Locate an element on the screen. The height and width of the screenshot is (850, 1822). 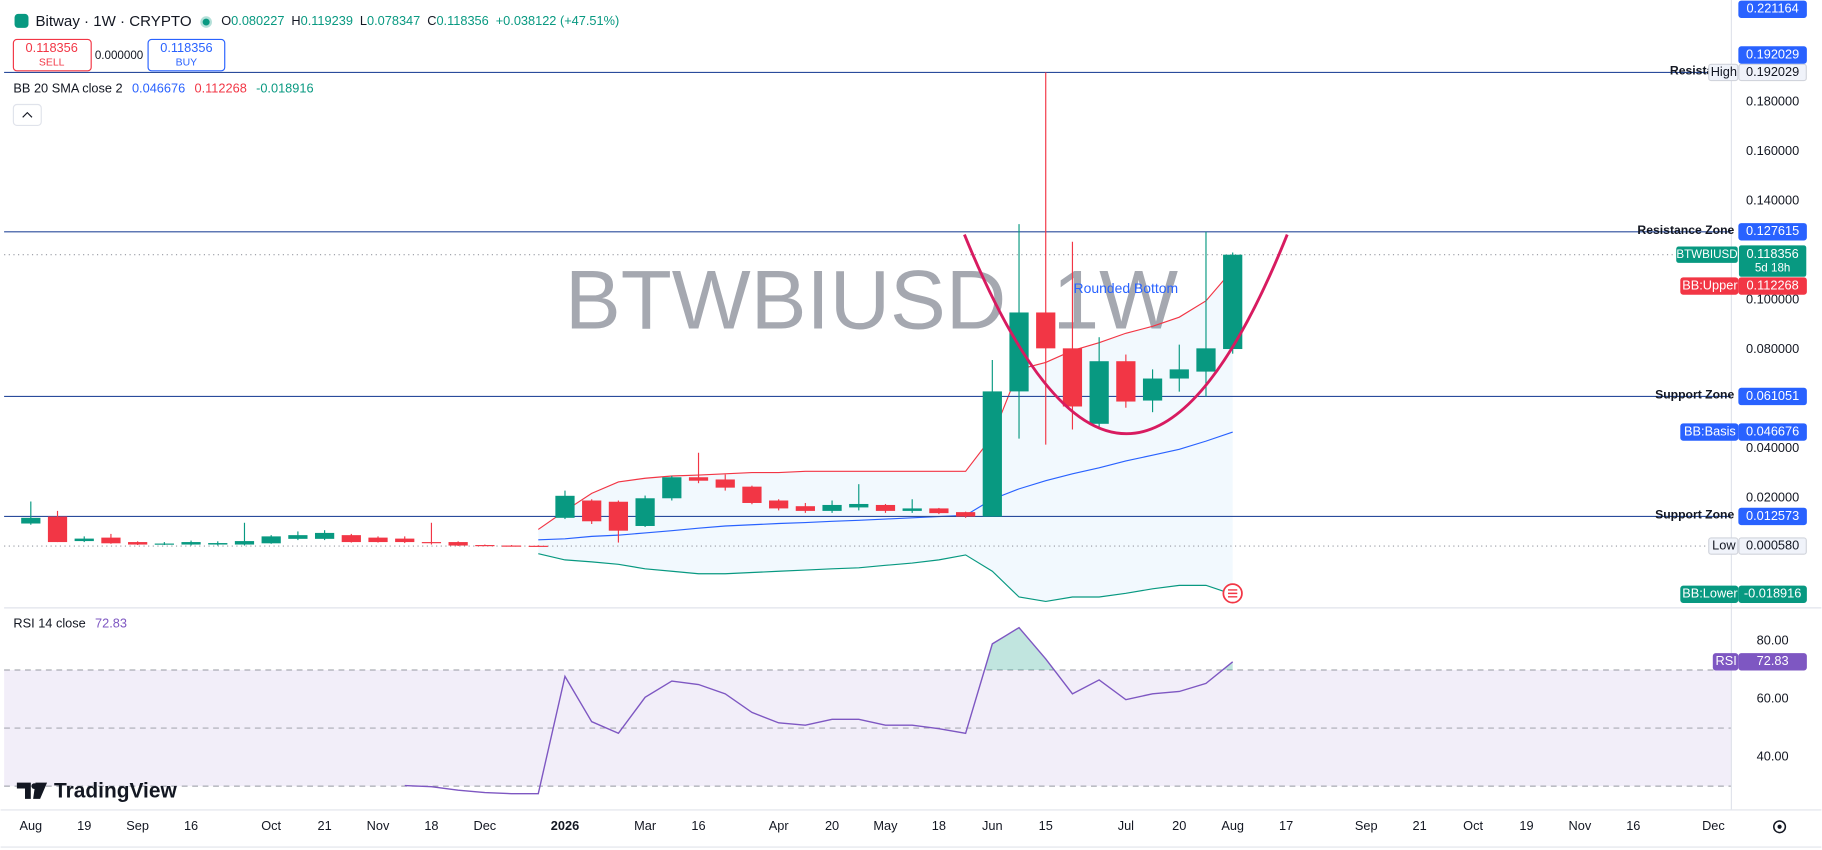
rsi-tag-value: 72.83 is located at coordinates (1773, 660).